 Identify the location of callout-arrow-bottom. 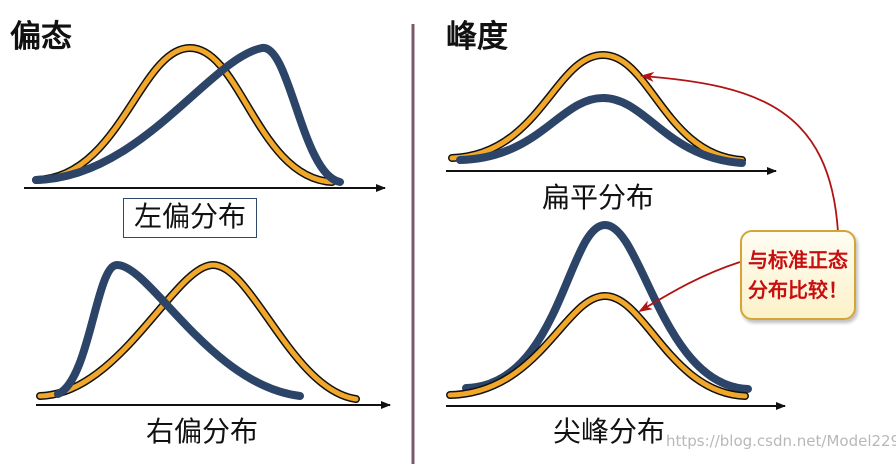
(689, 287).